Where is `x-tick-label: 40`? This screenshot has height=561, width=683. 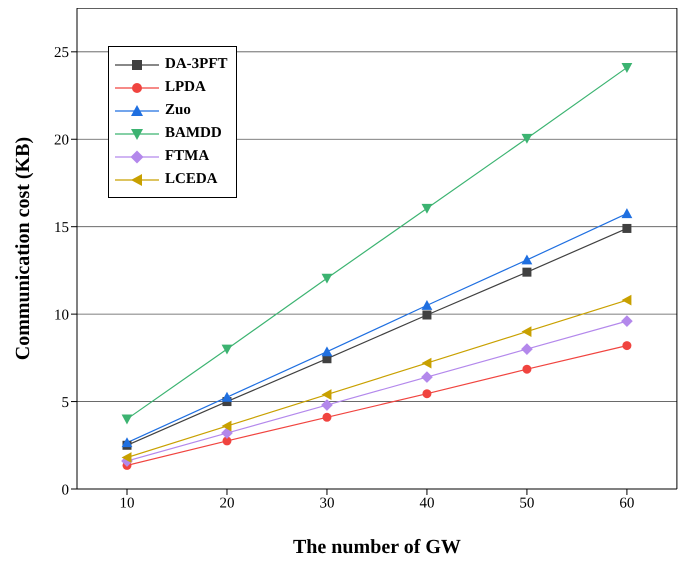
x-tick-label: 40 is located at coordinates (426, 504).